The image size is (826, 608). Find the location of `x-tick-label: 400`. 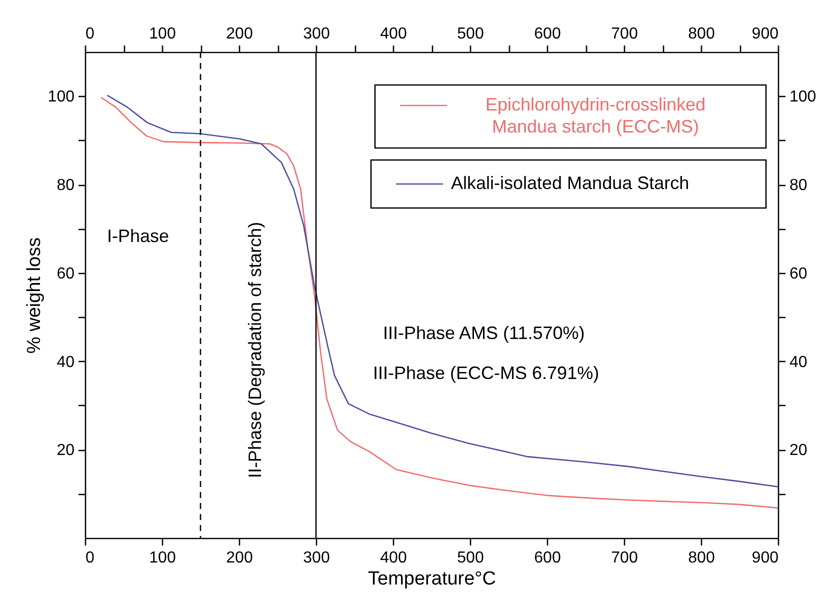

x-tick-label: 400 is located at coordinates (393, 34).